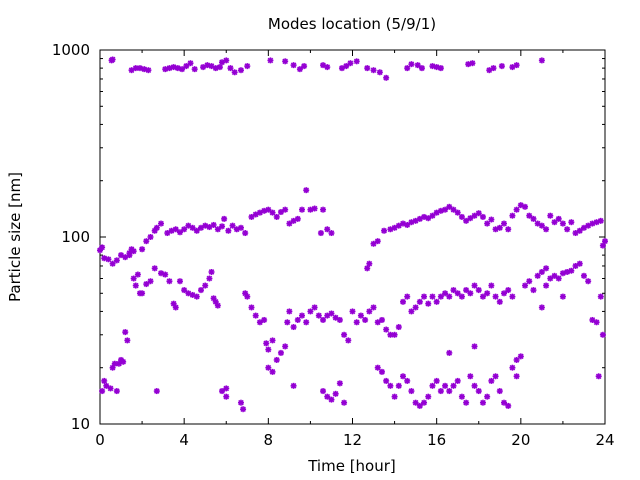  I want to click on x-axis-title: Time [hour], so click(351, 466).